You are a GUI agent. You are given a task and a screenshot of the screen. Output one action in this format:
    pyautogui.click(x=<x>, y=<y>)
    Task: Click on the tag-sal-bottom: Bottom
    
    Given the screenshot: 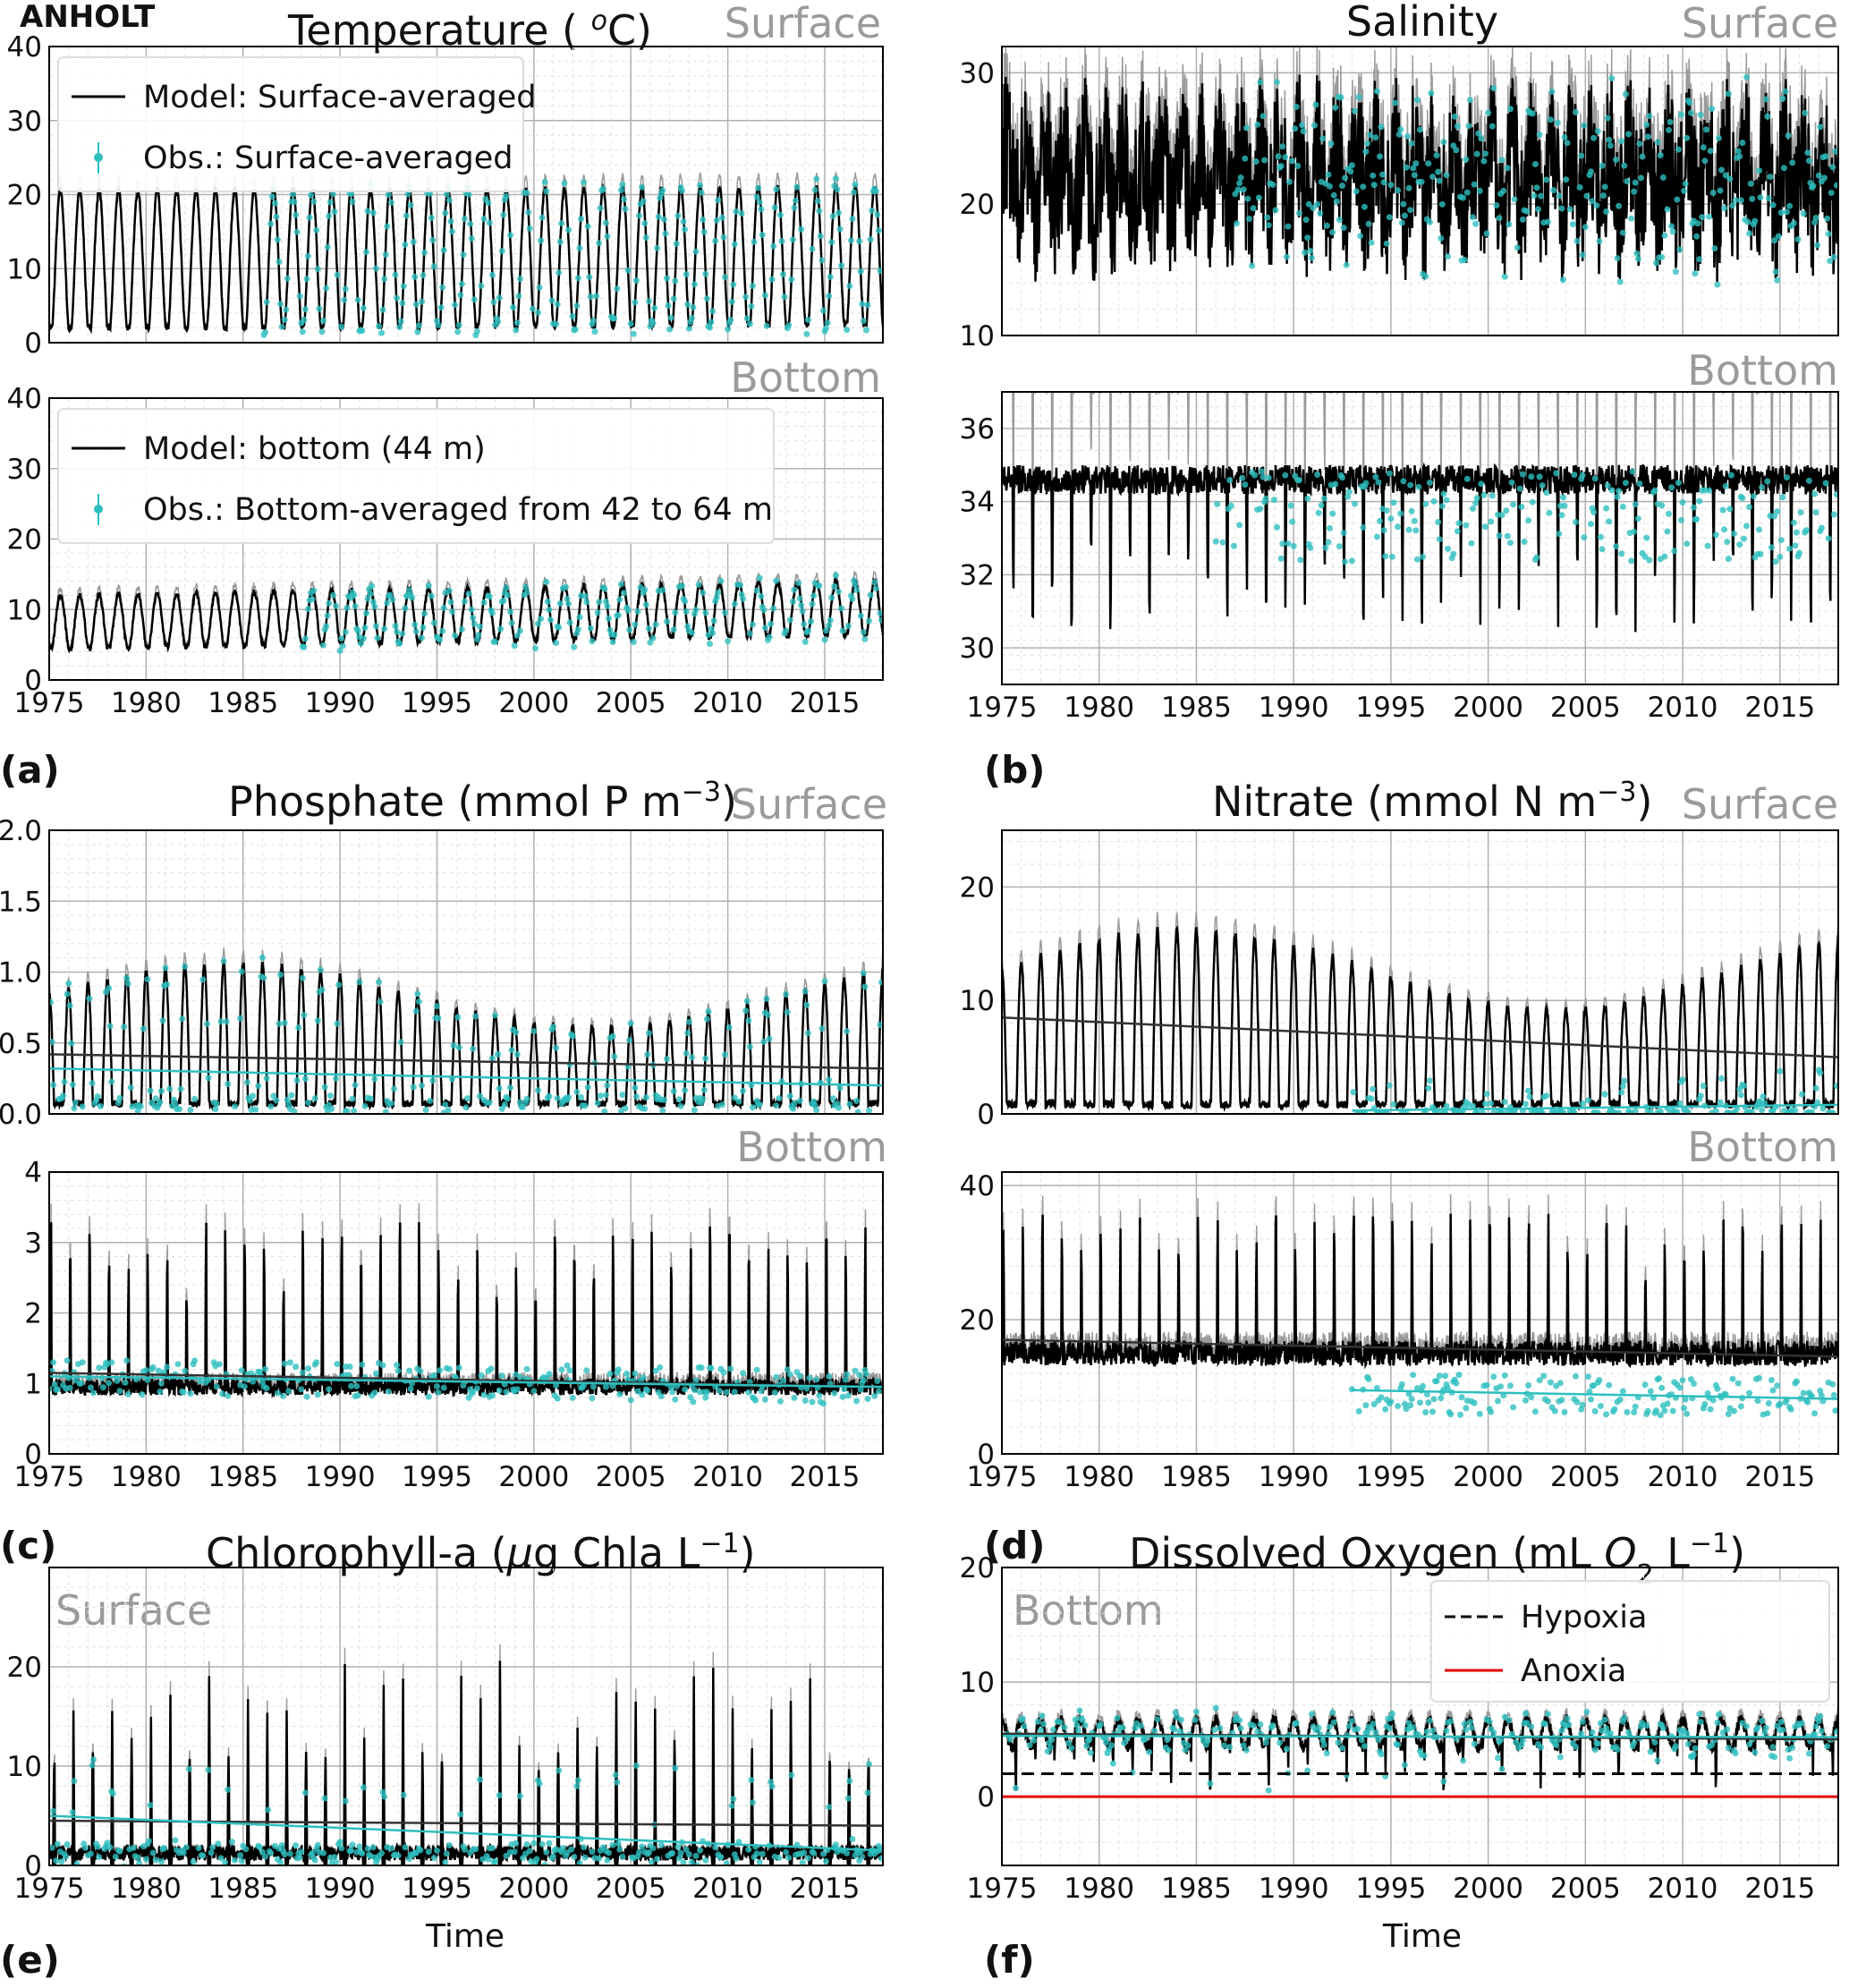 What is the action you would take?
    pyautogui.click(x=1762, y=370)
    